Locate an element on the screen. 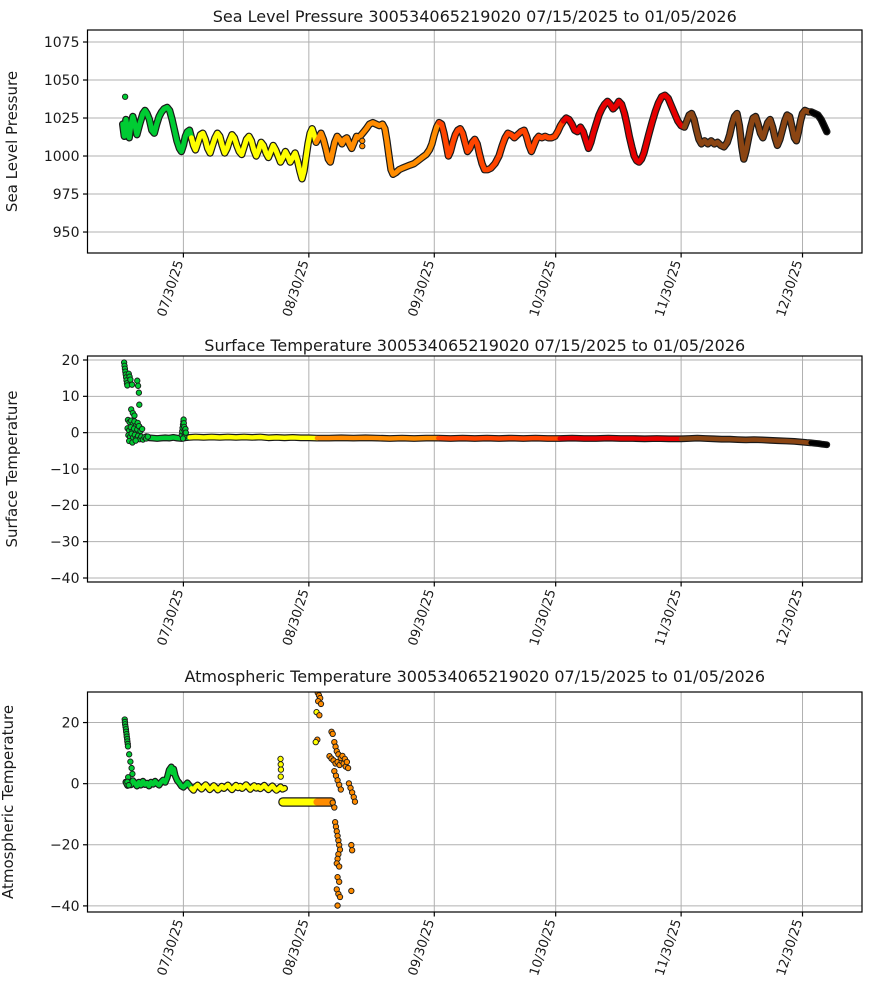 This screenshot has height=992, width=870. y-tick-label: 1025 is located at coordinates (62, 119).